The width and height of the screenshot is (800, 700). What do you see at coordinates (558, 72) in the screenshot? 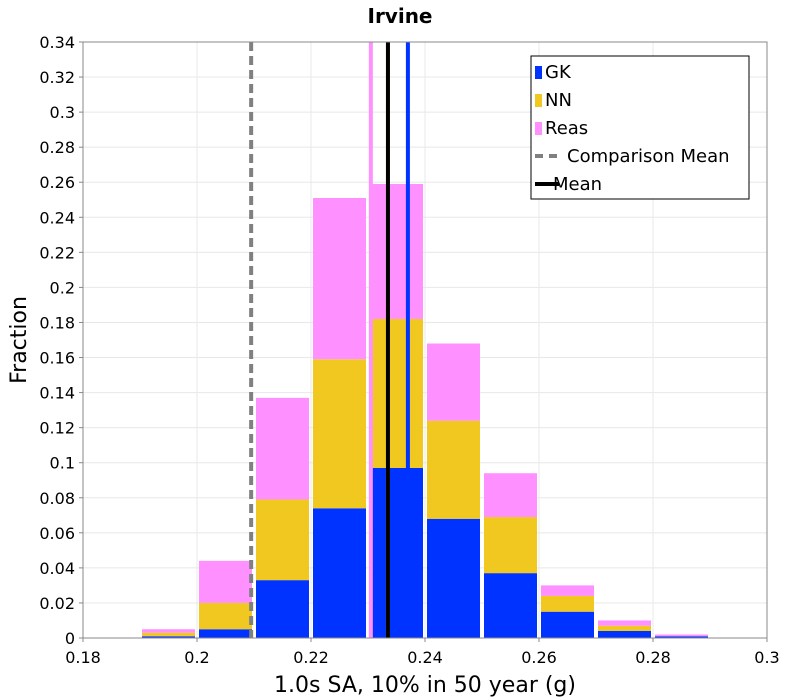
I see `legend-label: GK` at bounding box center [558, 72].